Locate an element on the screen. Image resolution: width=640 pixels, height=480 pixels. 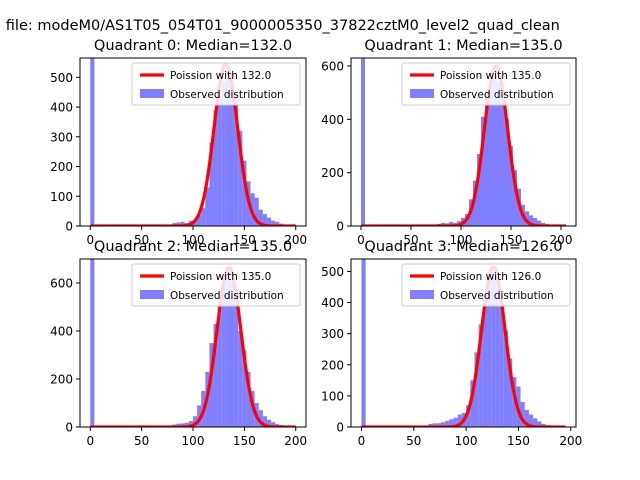
y-tick-label: 300 is located at coordinates (332, 334).